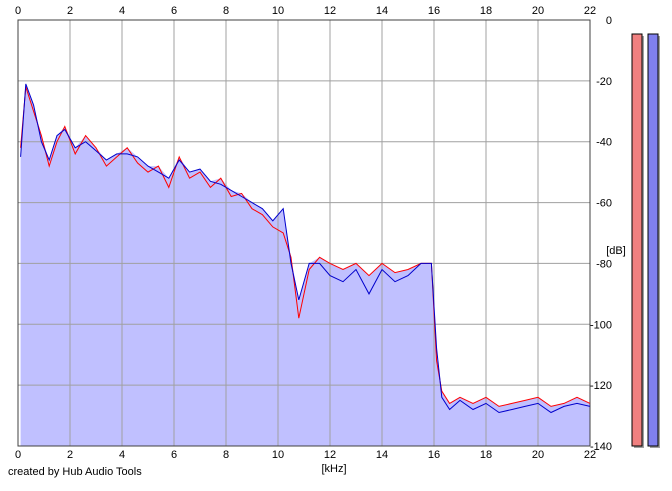  I want to click on x-tick-label-top: 2, so click(70, 11).